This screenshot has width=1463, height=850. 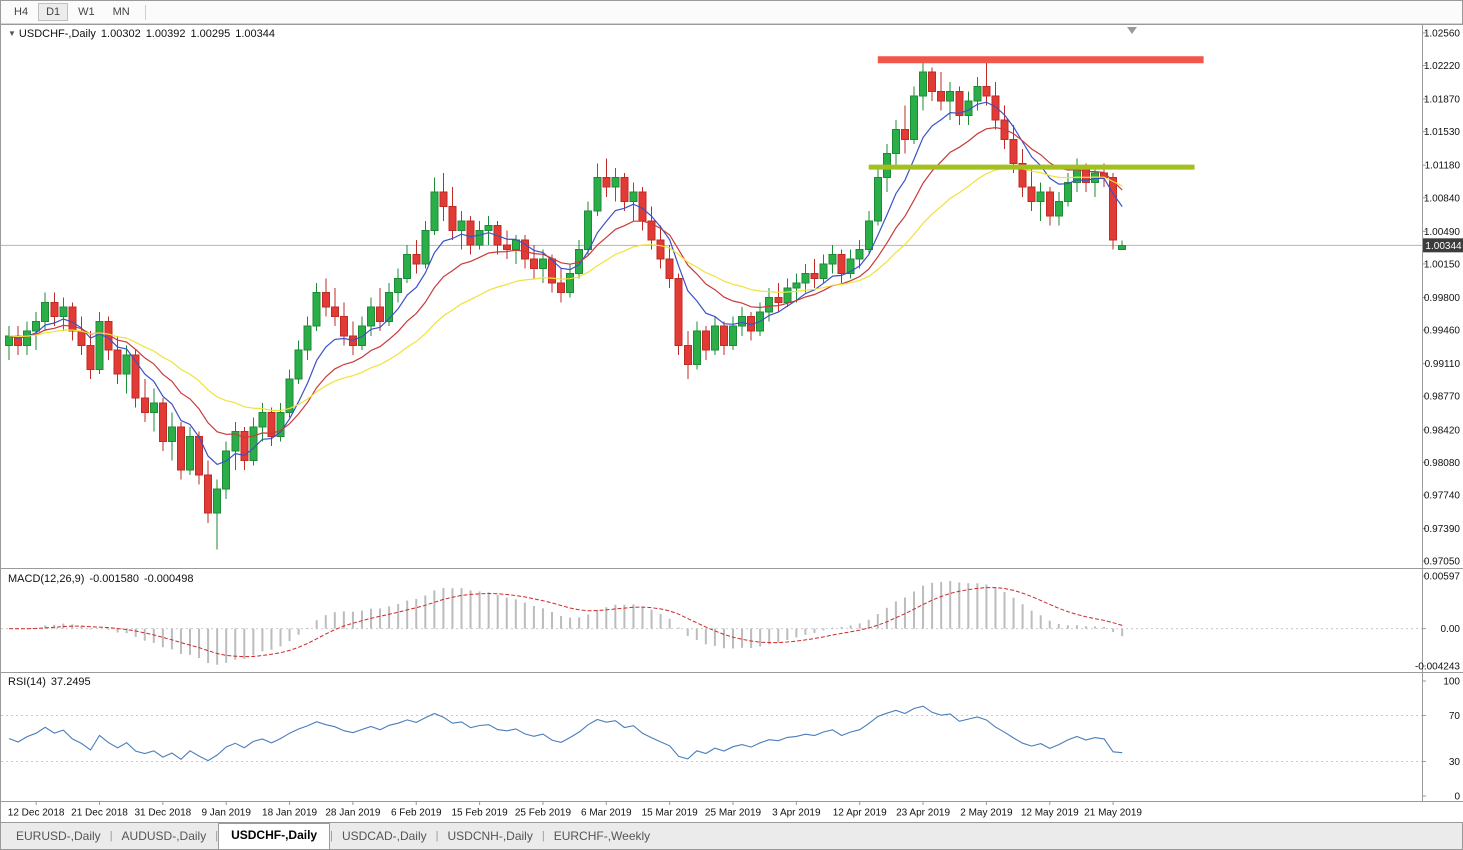 What do you see at coordinates (1442, 495) in the screenshot?
I see `svg-text: 0.97740` at bounding box center [1442, 495].